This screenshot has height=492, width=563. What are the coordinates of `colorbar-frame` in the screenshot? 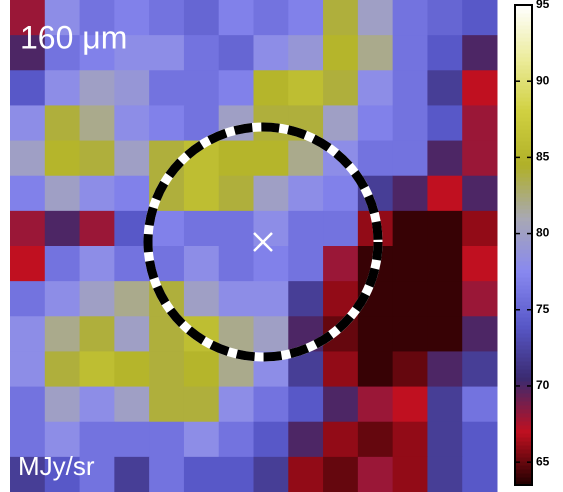 It's located at (523, 245).